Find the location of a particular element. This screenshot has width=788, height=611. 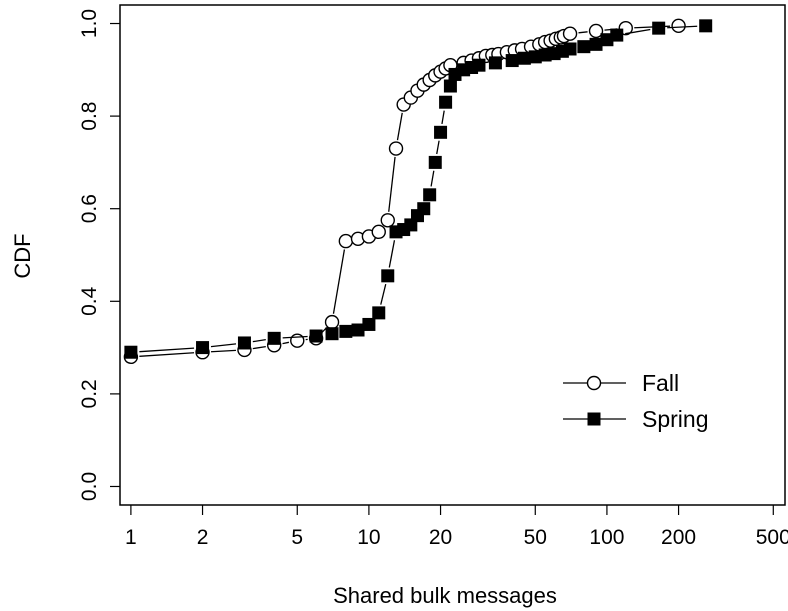

y-tick-label: 0.4 is located at coordinates (89, 301).